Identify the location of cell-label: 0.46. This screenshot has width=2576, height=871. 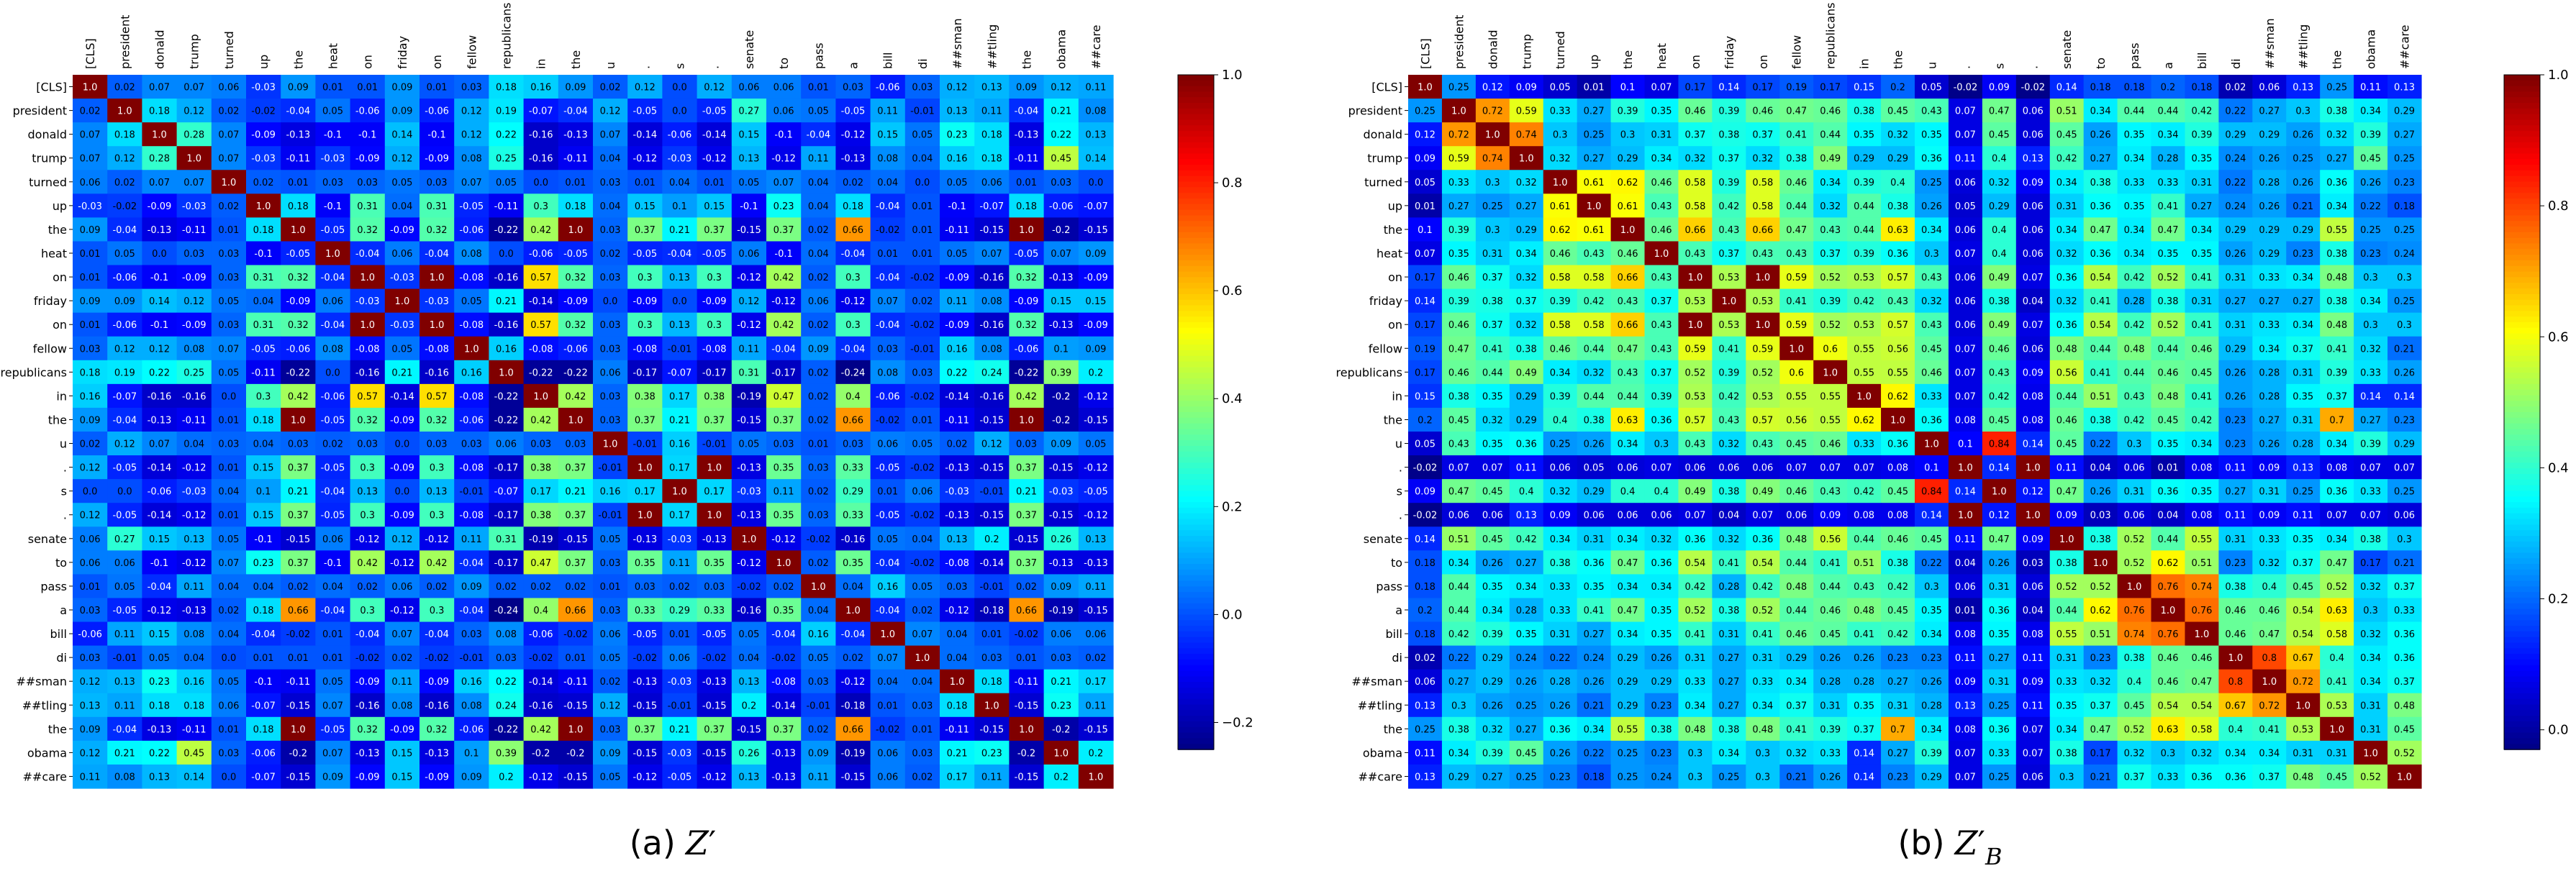
(1762, 111).